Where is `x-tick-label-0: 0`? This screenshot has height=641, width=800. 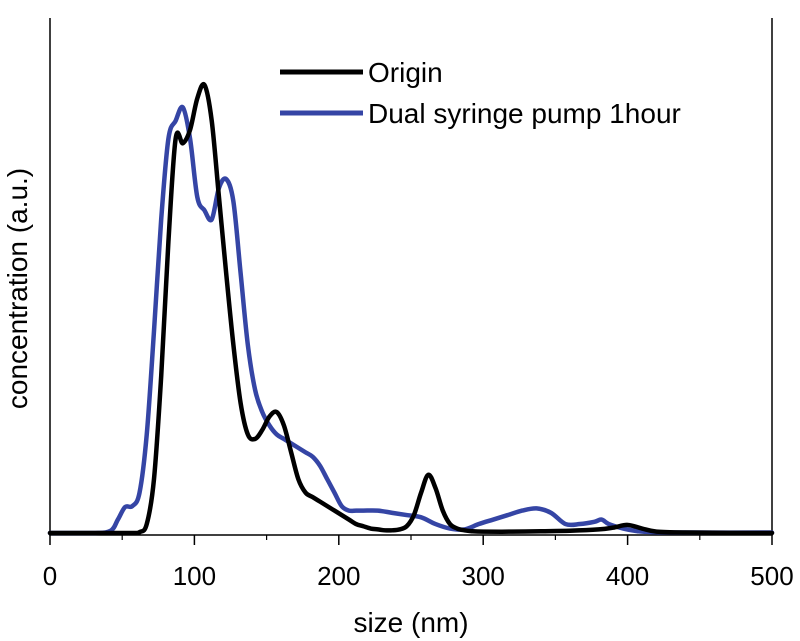 x-tick-label-0: 0 is located at coordinates (50, 576).